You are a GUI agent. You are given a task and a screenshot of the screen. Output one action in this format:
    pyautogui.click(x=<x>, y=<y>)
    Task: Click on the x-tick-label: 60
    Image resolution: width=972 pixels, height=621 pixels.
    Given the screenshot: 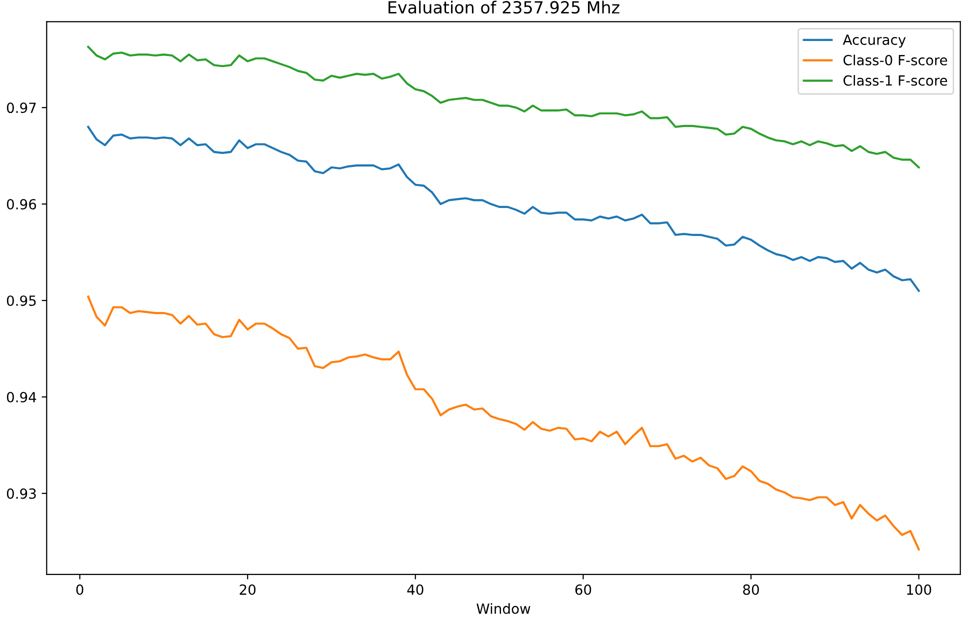 What is the action you would take?
    pyautogui.click(x=583, y=589)
    